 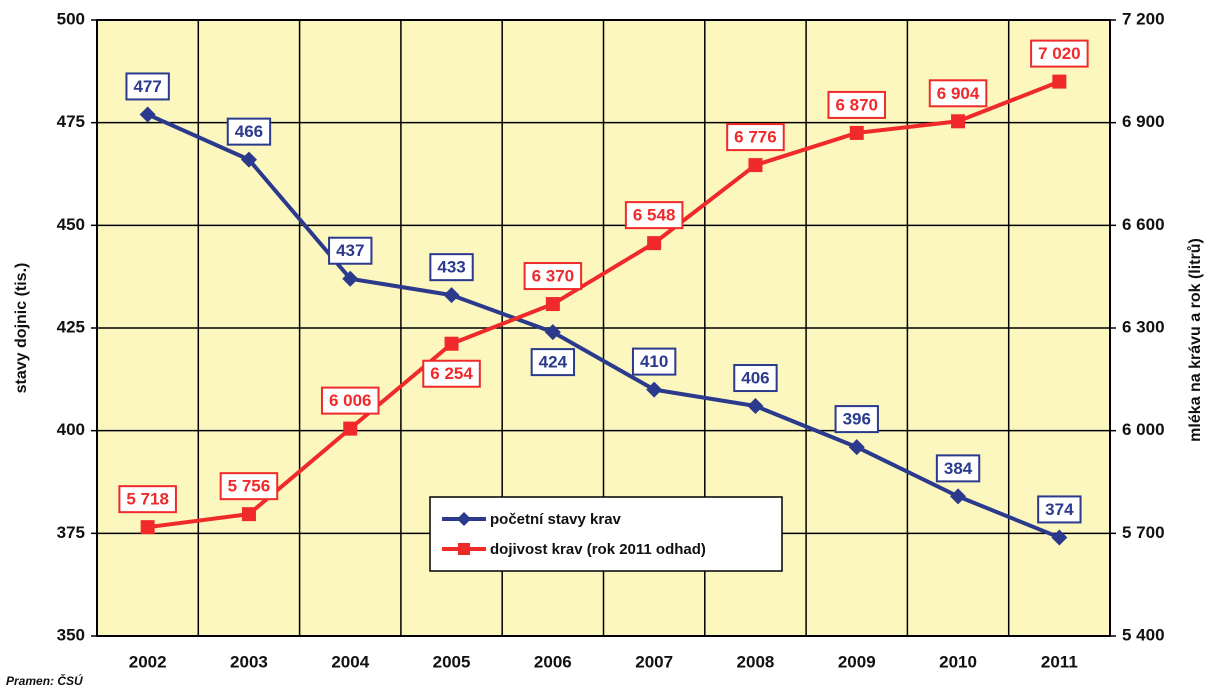 I want to click on data-label-text: 466, so click(x=249, y=131).